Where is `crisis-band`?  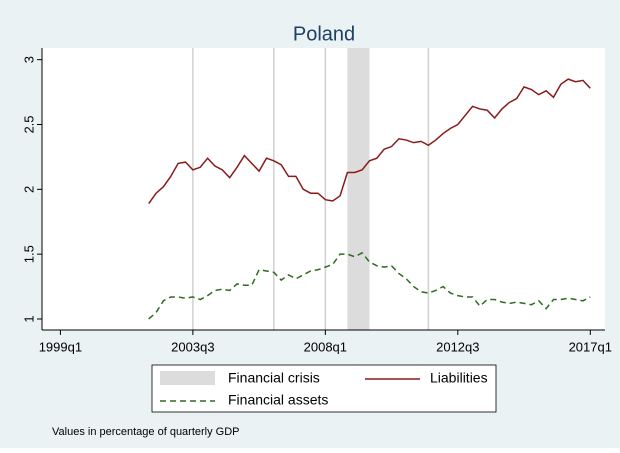 crisis-band is located at coordinates (358, 189).